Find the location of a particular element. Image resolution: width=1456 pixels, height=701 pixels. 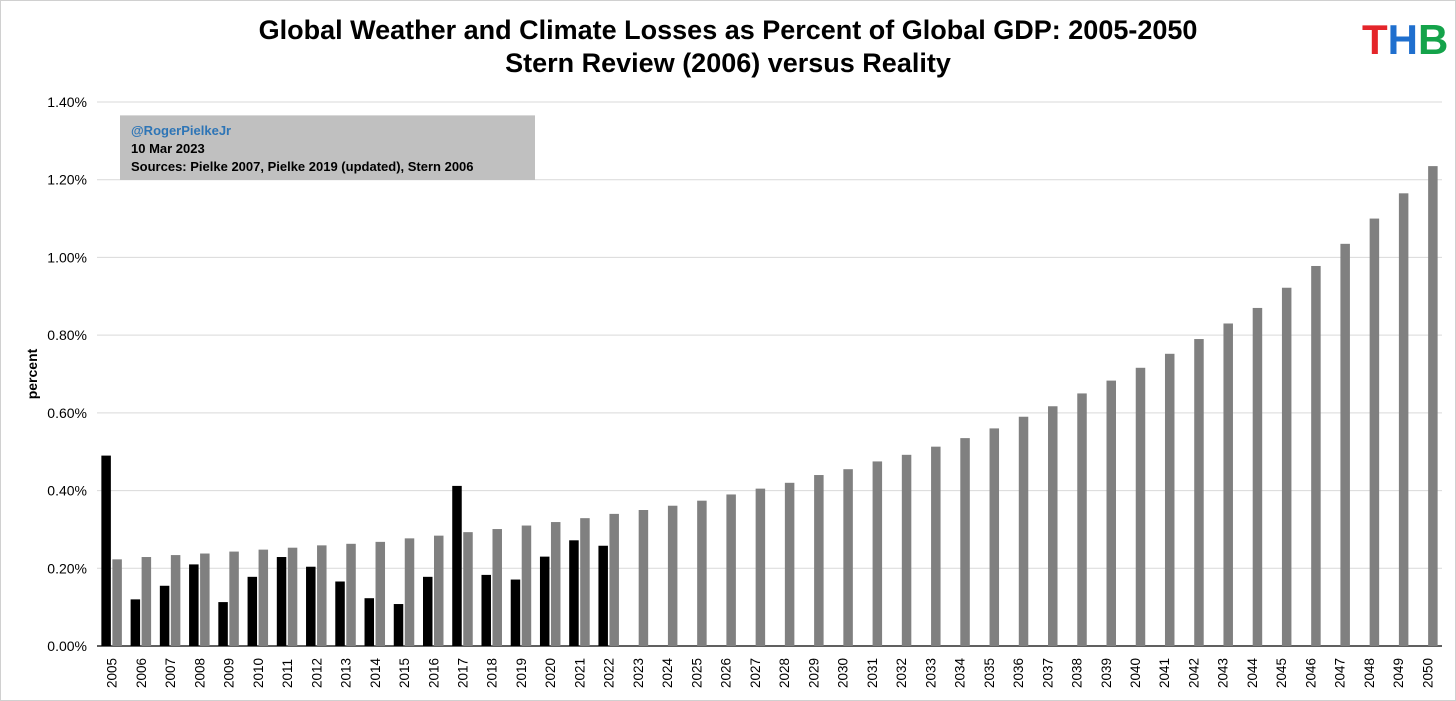

y-tick-label: 0.20% is located at coordinates (67, 568).